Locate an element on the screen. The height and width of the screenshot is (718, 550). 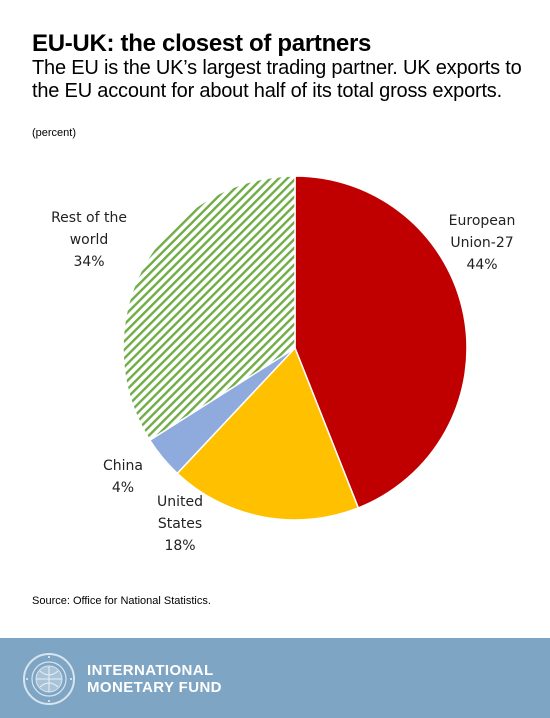
chart-title: EU-UK: the closest of partners is located at coordinates (202, 43).